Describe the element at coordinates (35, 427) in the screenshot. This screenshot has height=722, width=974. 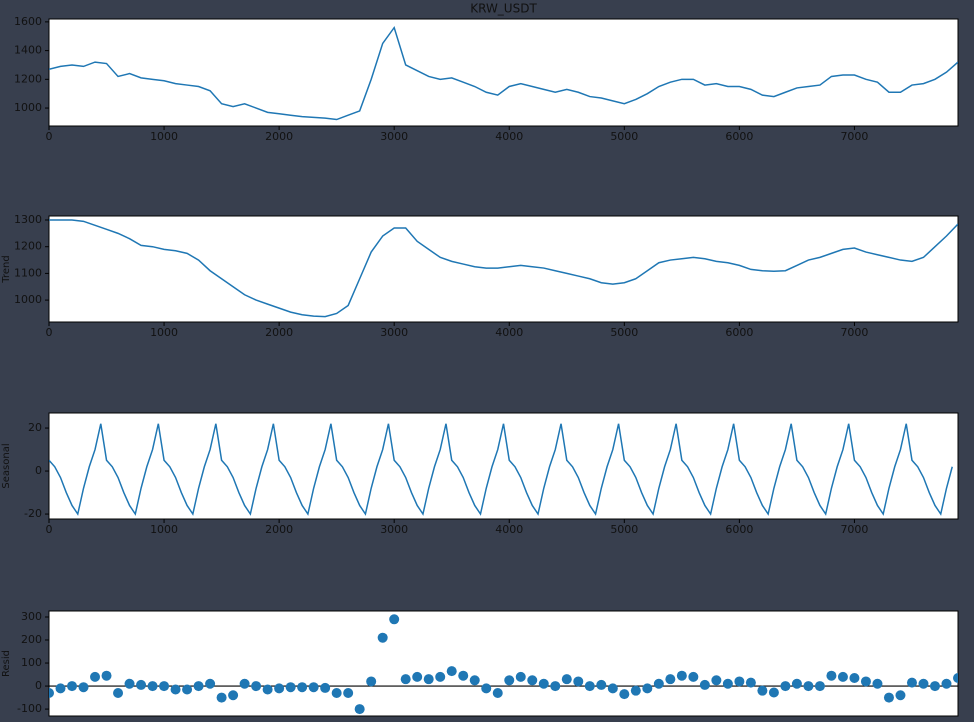
I see `y-tick-label: 20` at that location.